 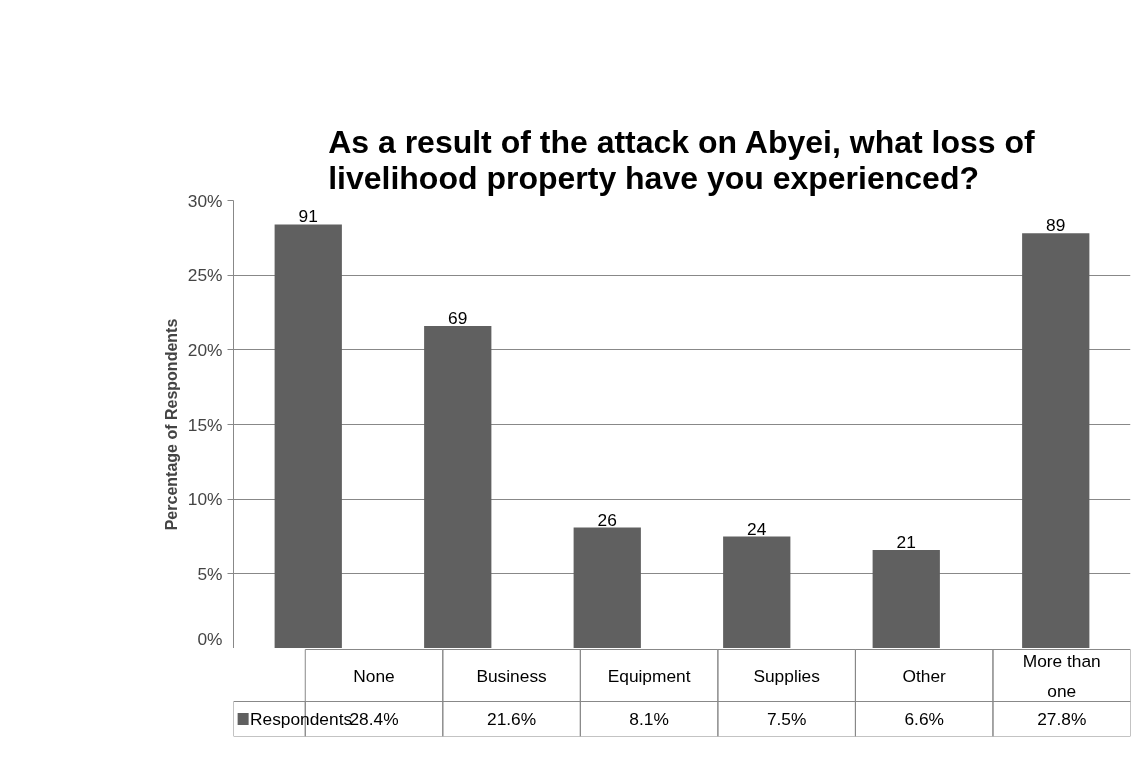 What do you see at coordinates (512, 675) in the screenshot?
I see `x-tick-label: Business` at bounding box center [512, 675].